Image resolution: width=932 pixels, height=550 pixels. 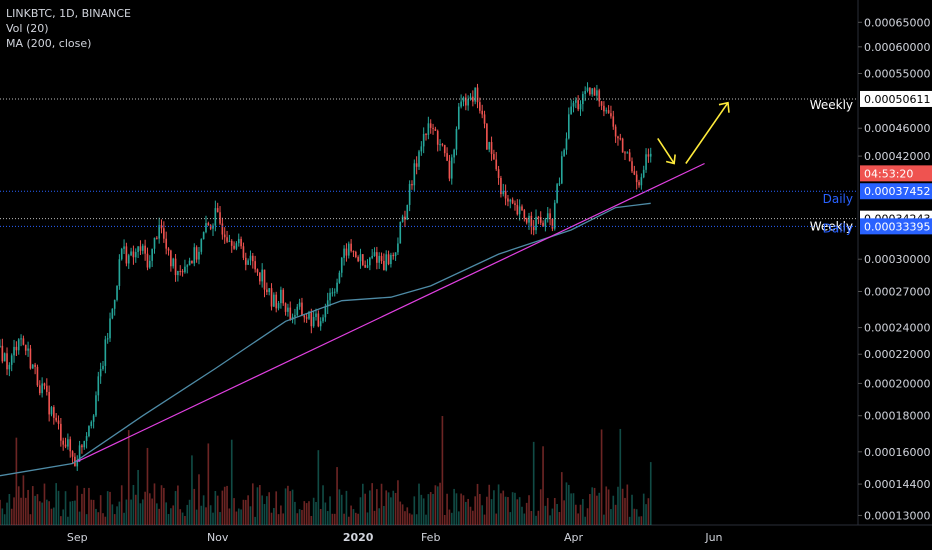 What do you see at coordinates (896, 191) in the screenshot?
I see `daily-price-tag-bg` at bounding box center [896, 191].